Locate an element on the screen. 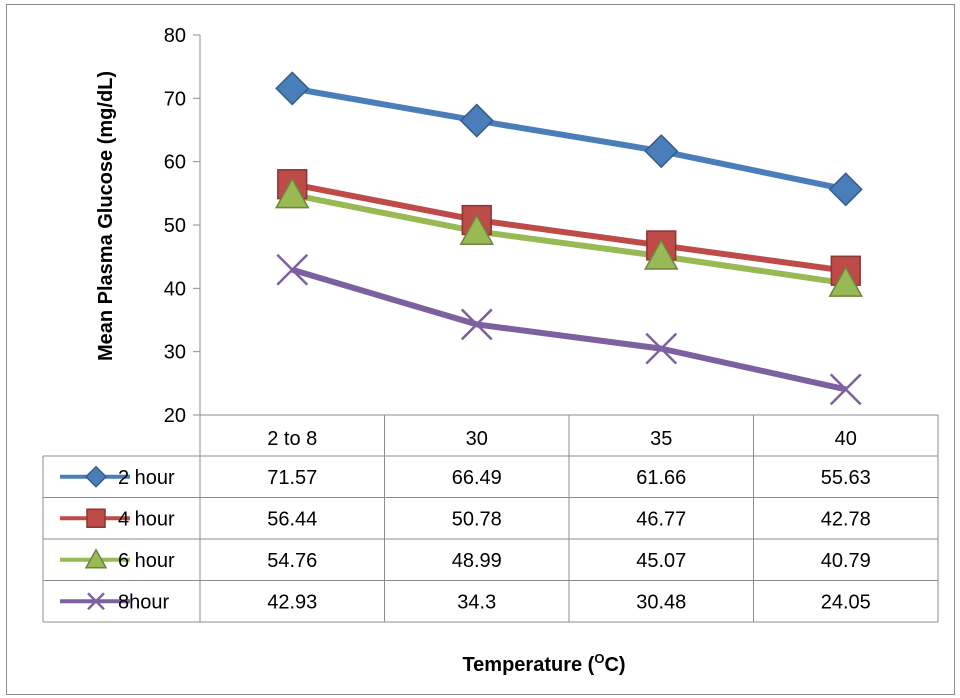 This screenshot has width=960, height=698. table-value: 42.93 is located at coordinates (292, 602).